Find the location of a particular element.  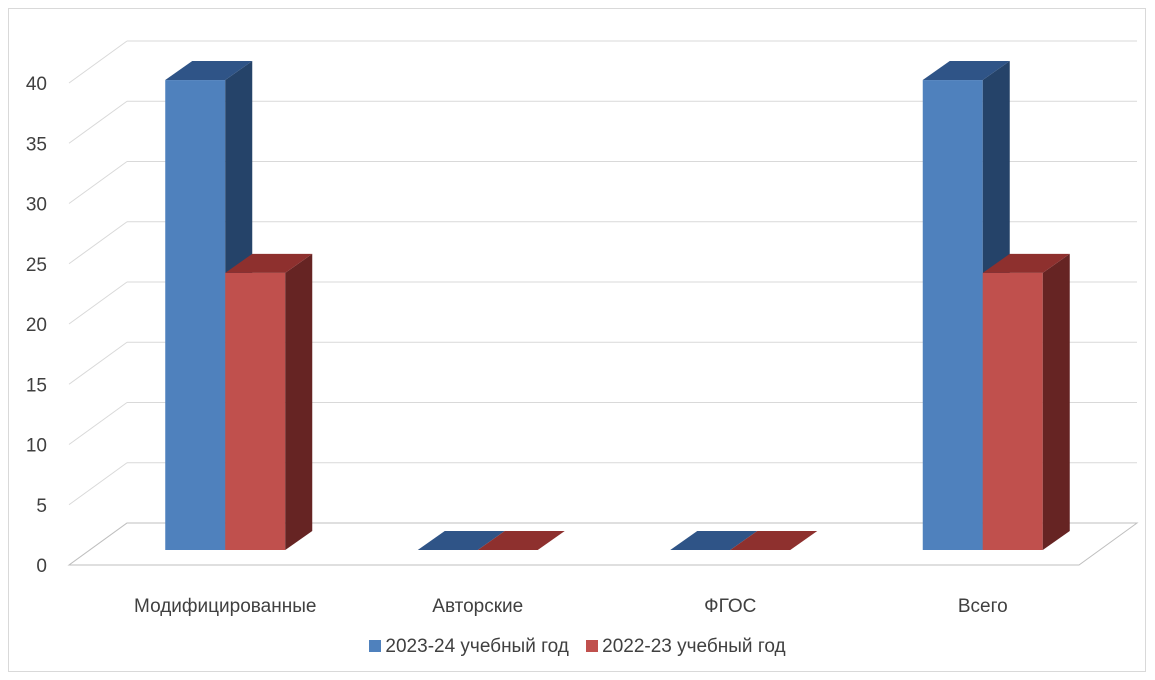

y-tick-label: 5 is located at coordinates (41, 506).